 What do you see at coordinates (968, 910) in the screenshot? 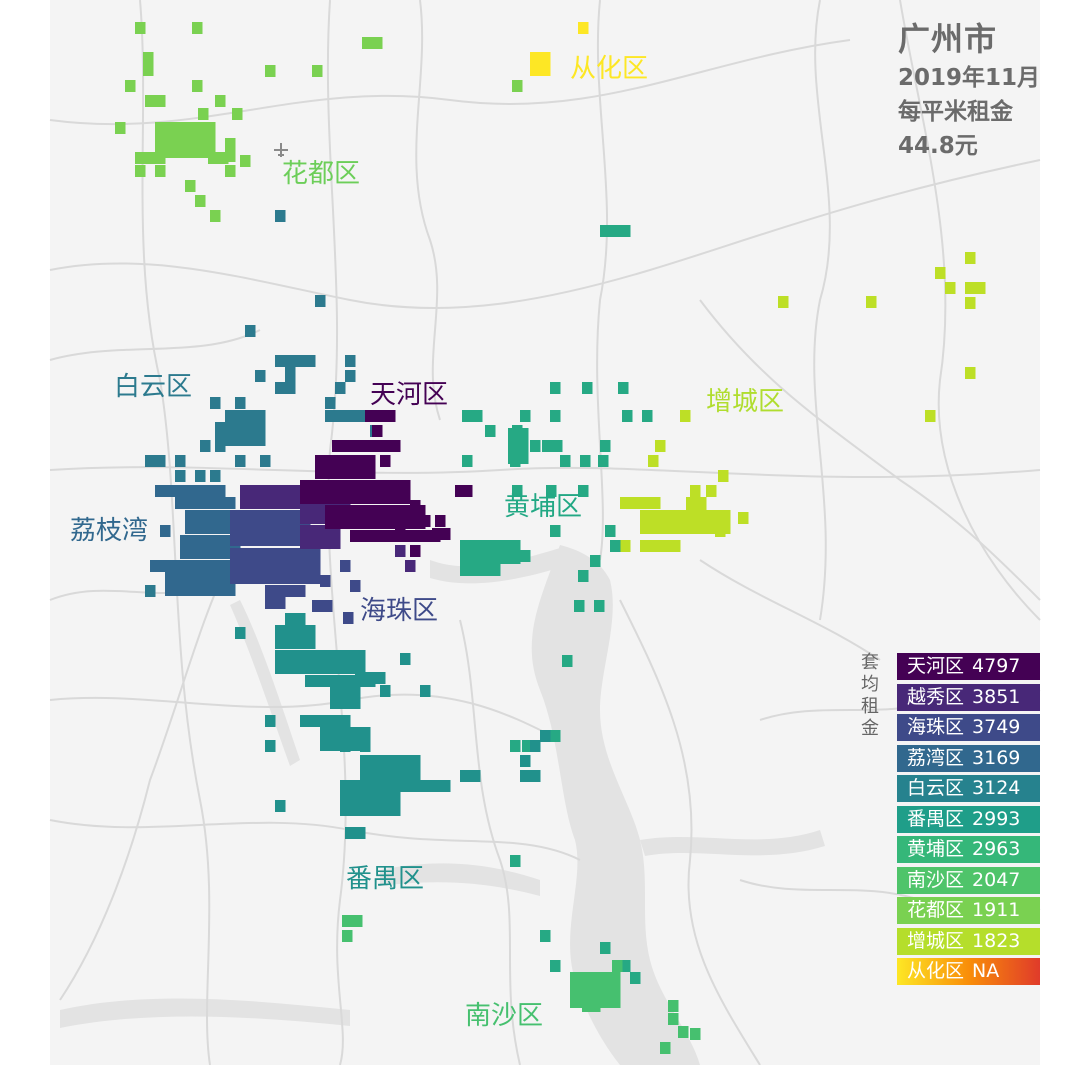
I see `legend-item: 花都区 1911` at bounding box center [968, 910].